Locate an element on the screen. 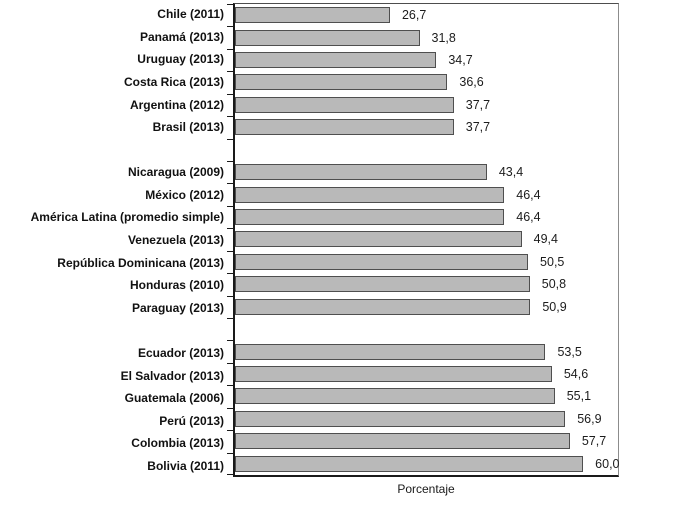  category-label: Paraguay (2013) is located at coordinates (177, 307).